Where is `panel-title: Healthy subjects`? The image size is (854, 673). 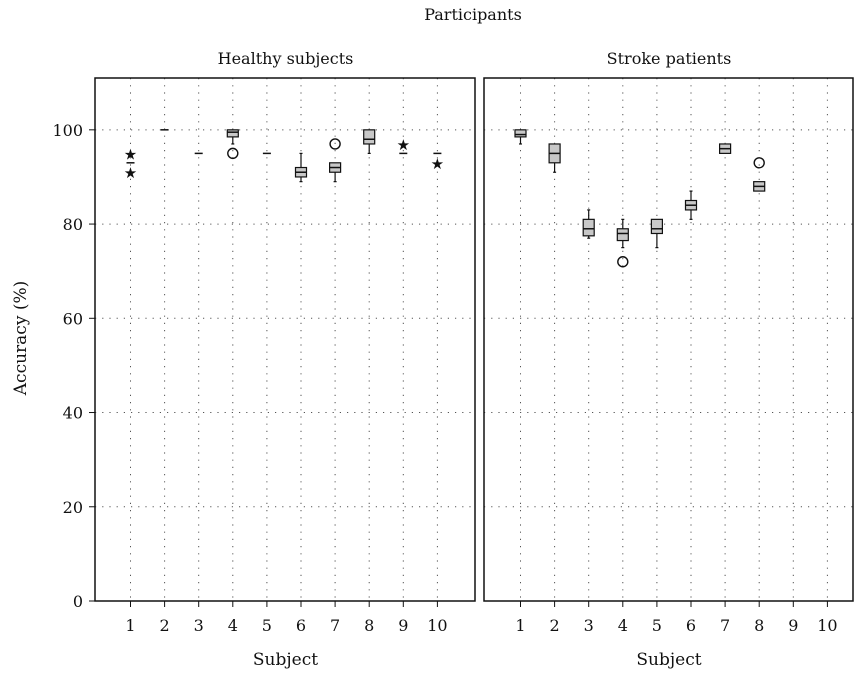
panel-title: Healthy subjects is located at coordinates (286, 58).